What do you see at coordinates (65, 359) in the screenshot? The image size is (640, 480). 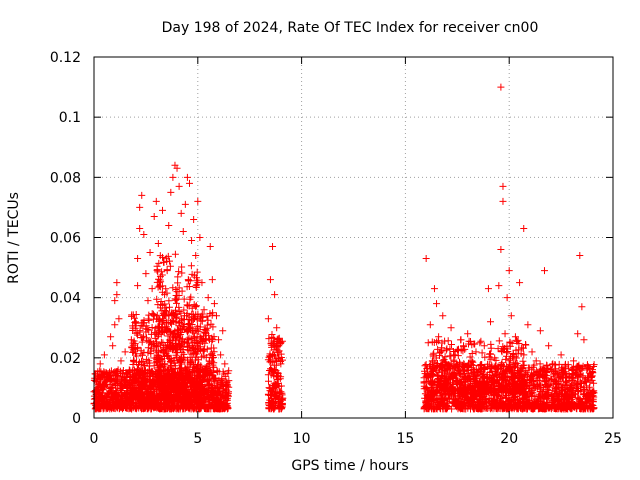 I see `y-tick-label: 0.02` at bounding box center [65, 359].